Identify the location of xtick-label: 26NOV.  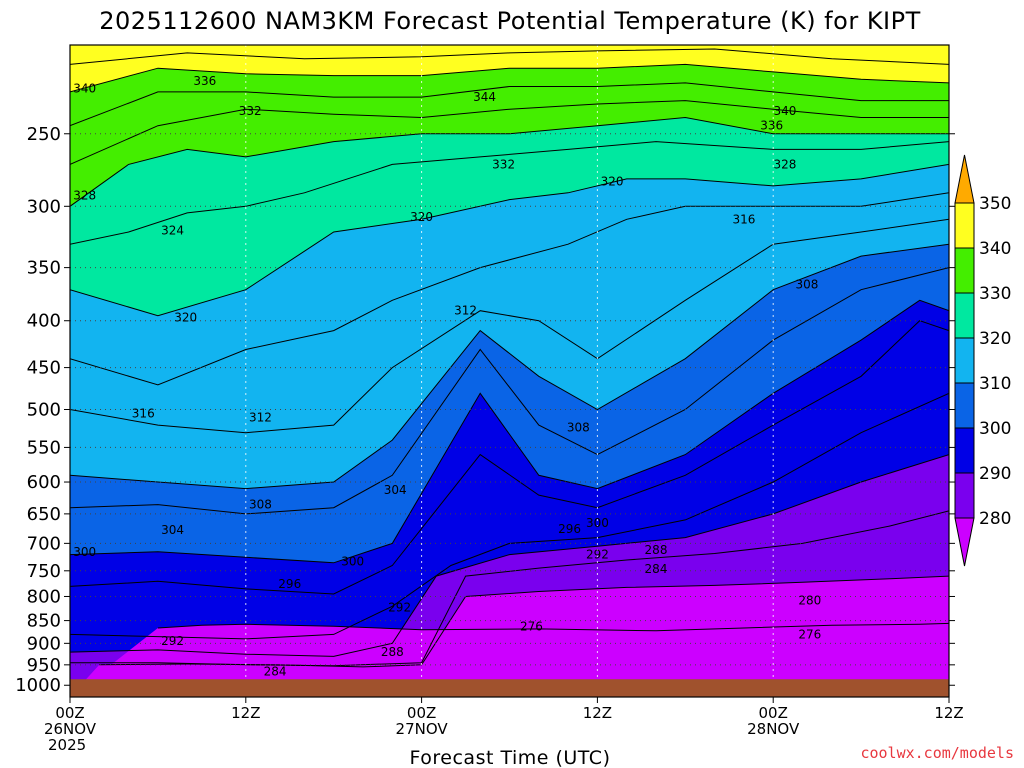
(70, 729).